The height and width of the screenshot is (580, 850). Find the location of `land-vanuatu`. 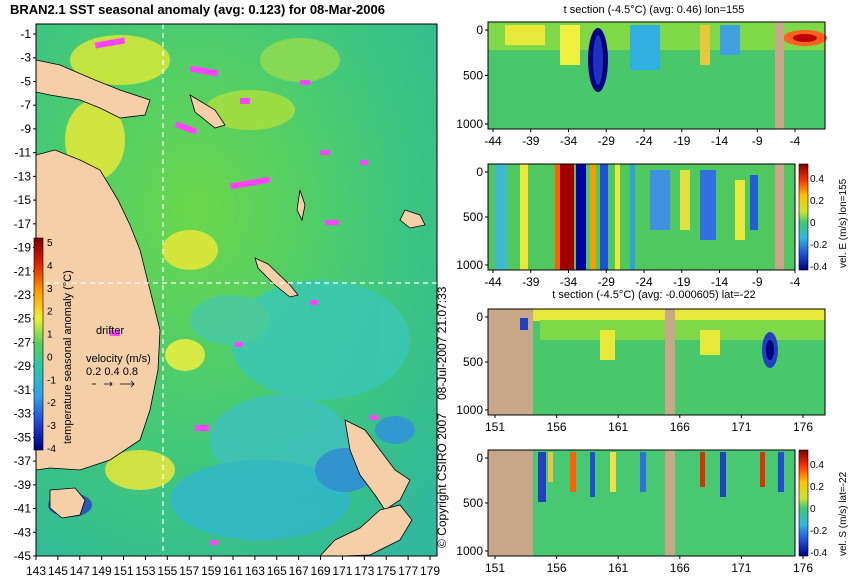

land-vanuatu is located at coordinates (301, 205).